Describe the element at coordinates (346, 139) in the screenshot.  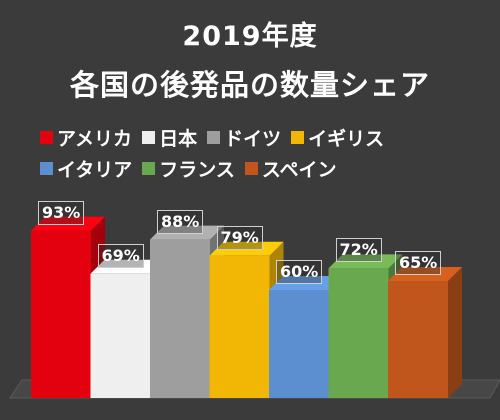
I see `legend-label: イギリス` at that location.